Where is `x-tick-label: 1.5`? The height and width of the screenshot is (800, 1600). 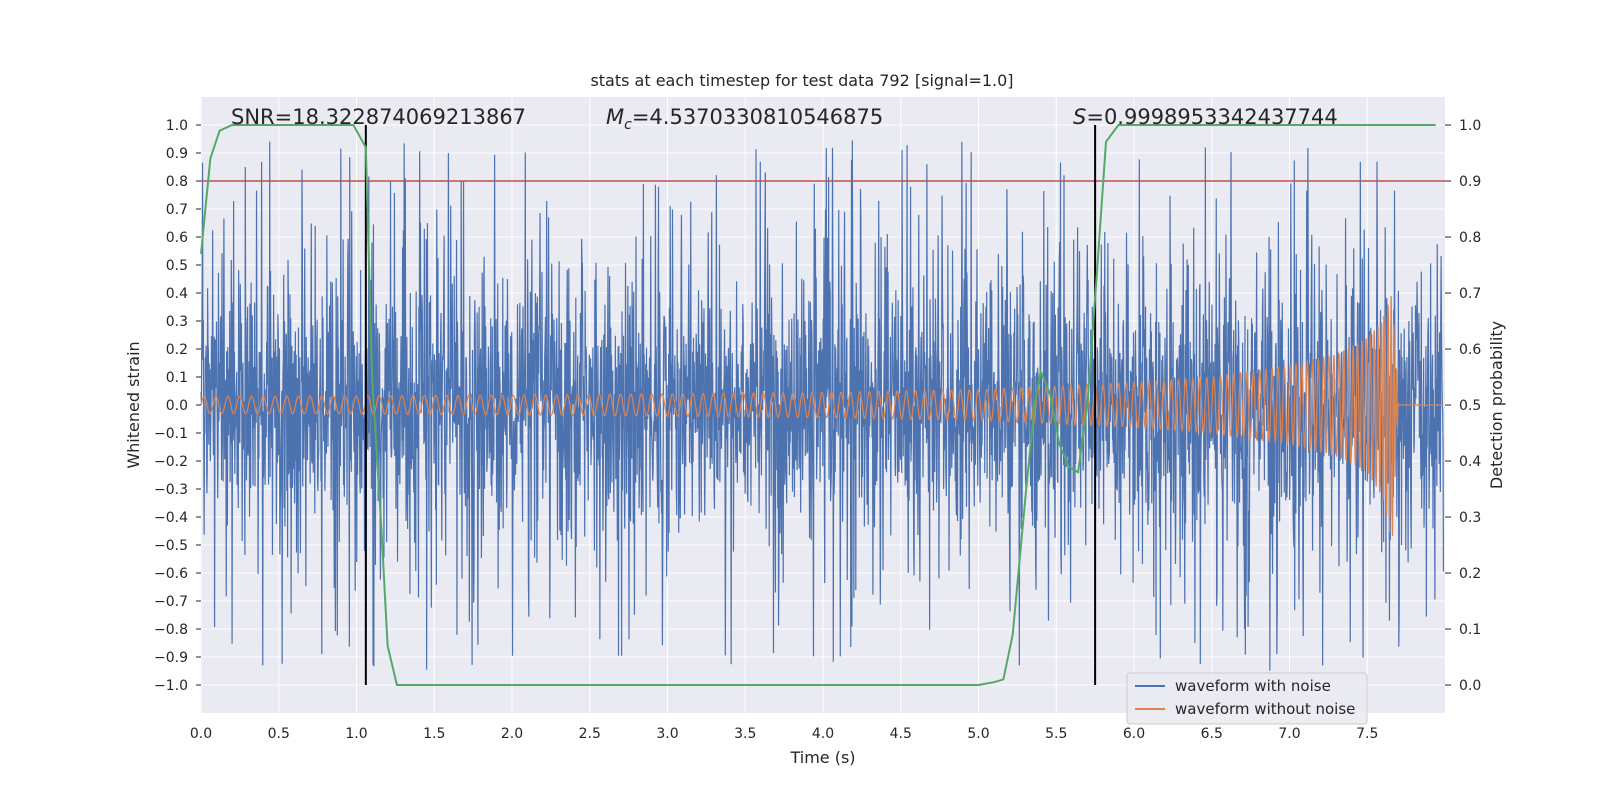 x-tick-label: 1.5 is located at coordinates (434, 734).